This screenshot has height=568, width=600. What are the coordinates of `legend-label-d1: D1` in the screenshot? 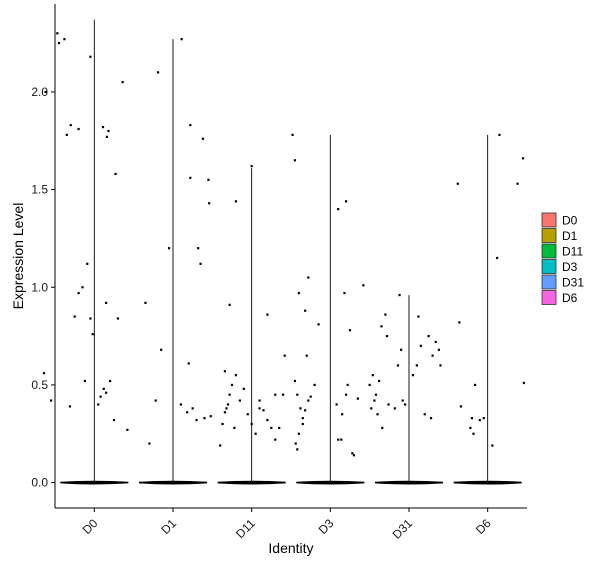 It's located at (570, 236).